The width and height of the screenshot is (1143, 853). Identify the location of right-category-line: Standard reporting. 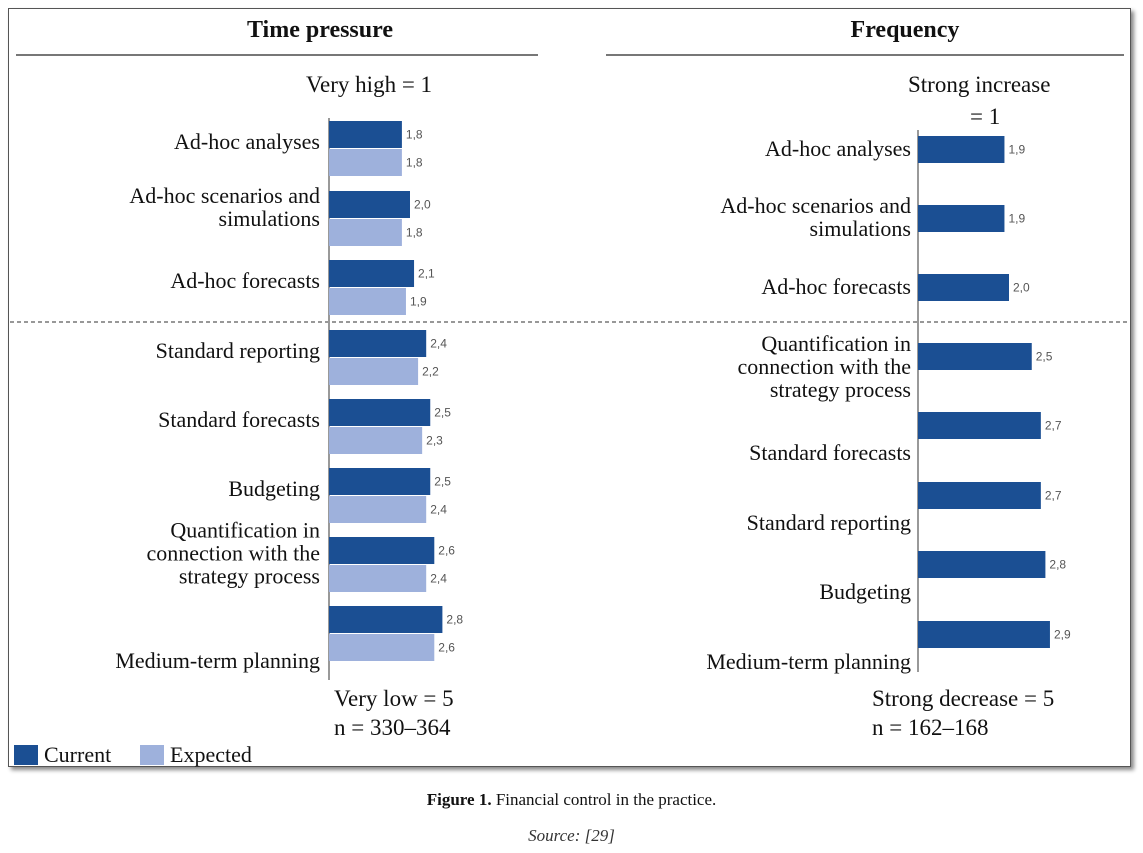
(829, 522).